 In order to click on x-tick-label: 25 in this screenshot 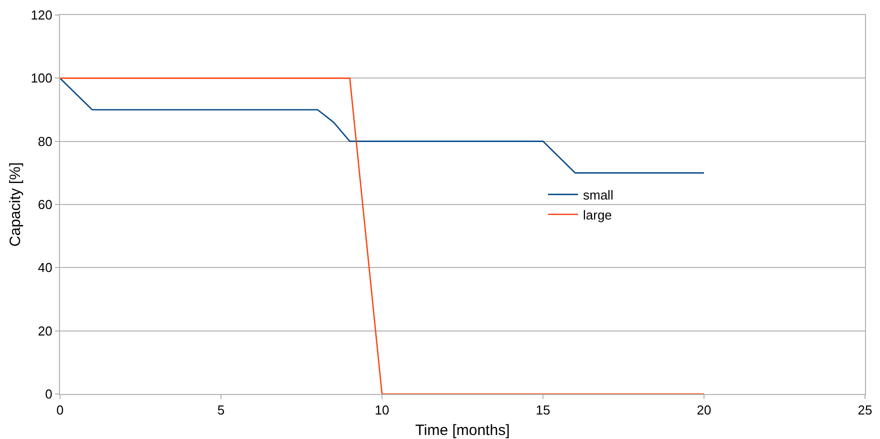, I will do `click(865, 410)`.